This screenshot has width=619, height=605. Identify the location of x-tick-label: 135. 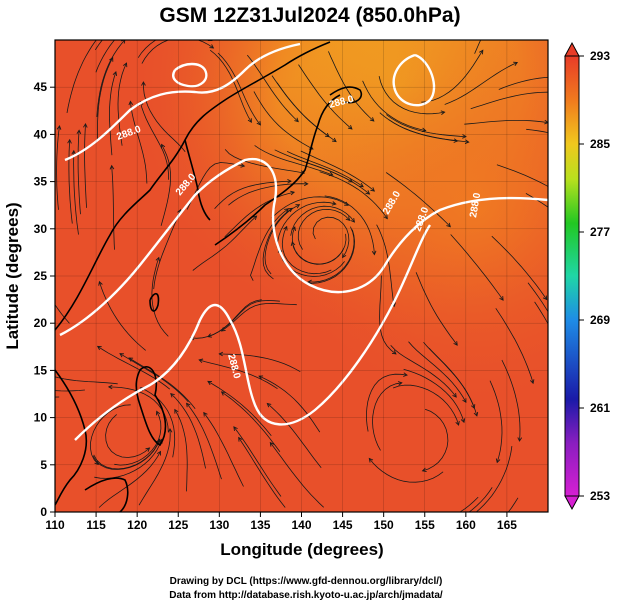
(260, 525).